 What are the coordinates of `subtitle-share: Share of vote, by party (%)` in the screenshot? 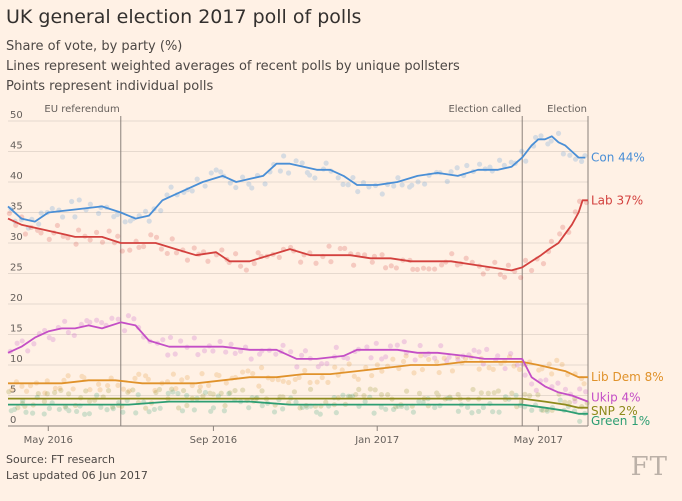 It's located at (94, 46).